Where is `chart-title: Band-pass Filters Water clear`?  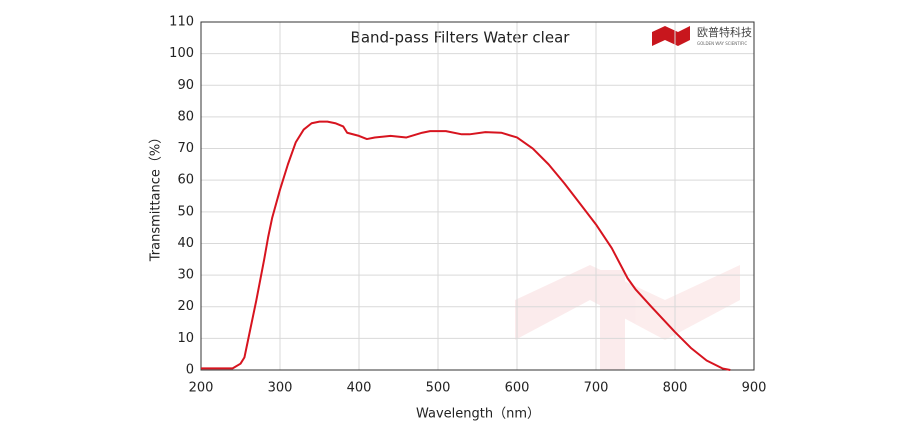 chart-title: Band-pass Filters Water clear is located at coordinates (461, 38).